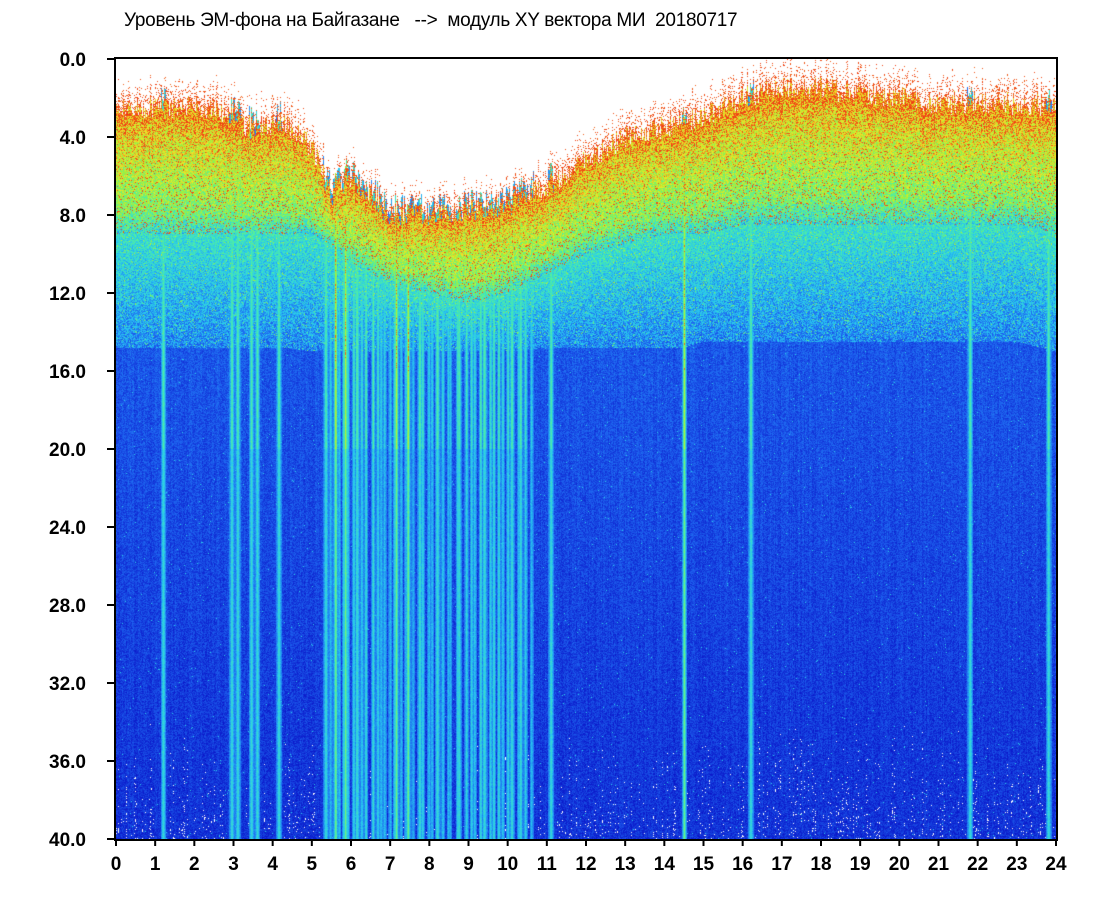 The image size is (1096, 900). Describe the element at coordinates (860, 864) in the screenshot. I see `x-tick-label: 19` at that location.